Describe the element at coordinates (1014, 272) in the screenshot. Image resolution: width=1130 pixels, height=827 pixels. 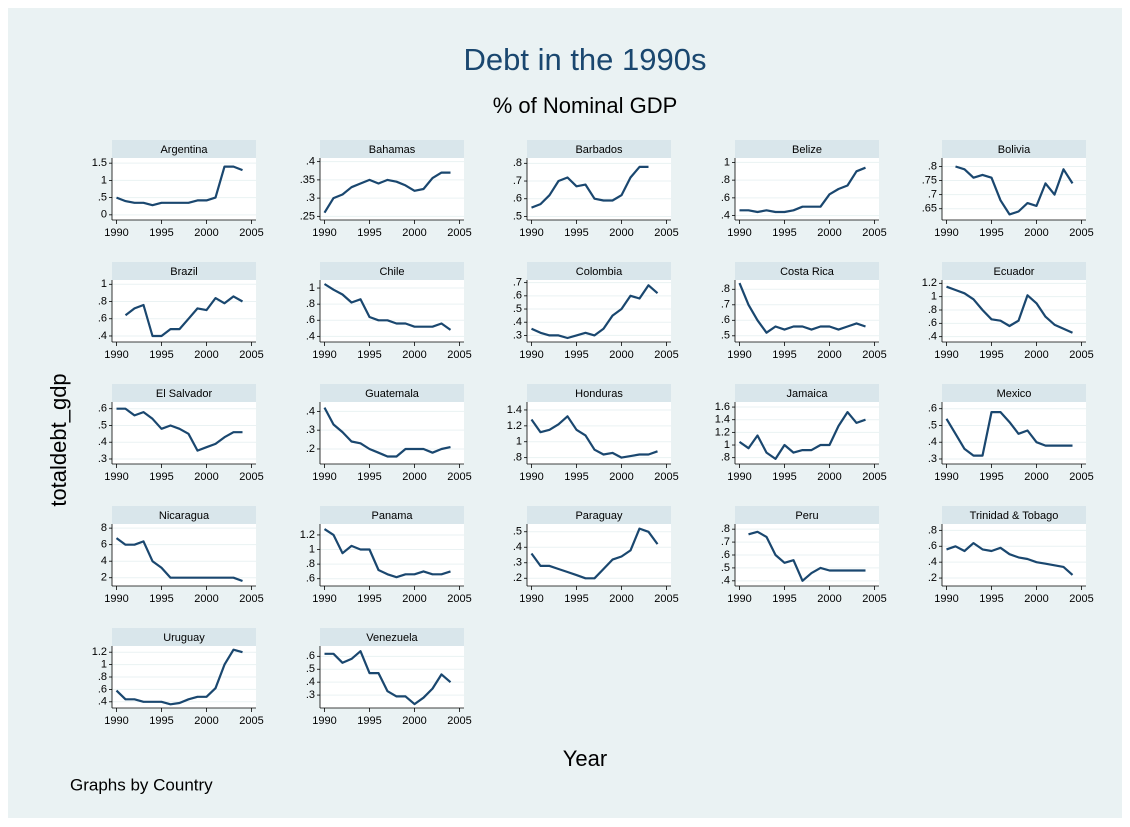
I see `panel-title: Ecuador` at that location.